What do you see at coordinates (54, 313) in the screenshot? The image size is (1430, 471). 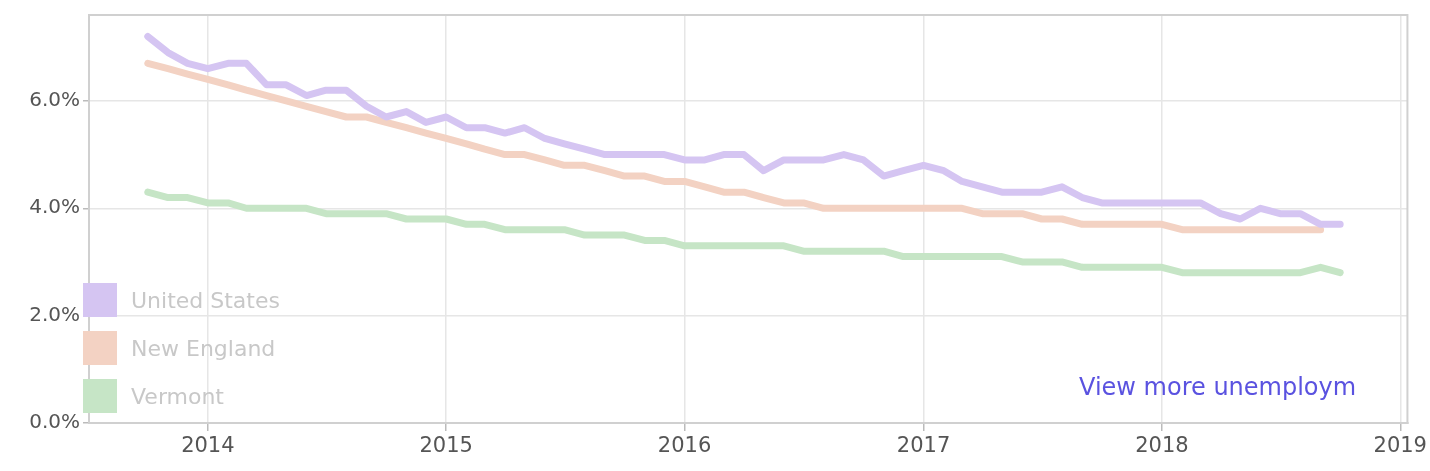 I see `y-tick-label: 2.0%` at bounding box center [54, 313].